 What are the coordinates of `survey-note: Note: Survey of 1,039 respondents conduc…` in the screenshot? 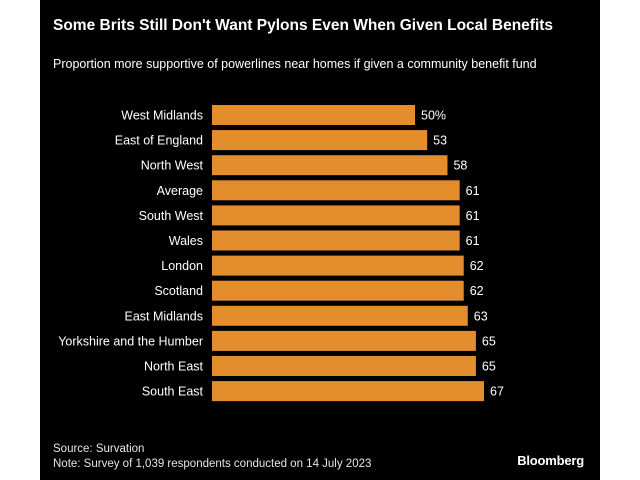 It's located at (212, 464).